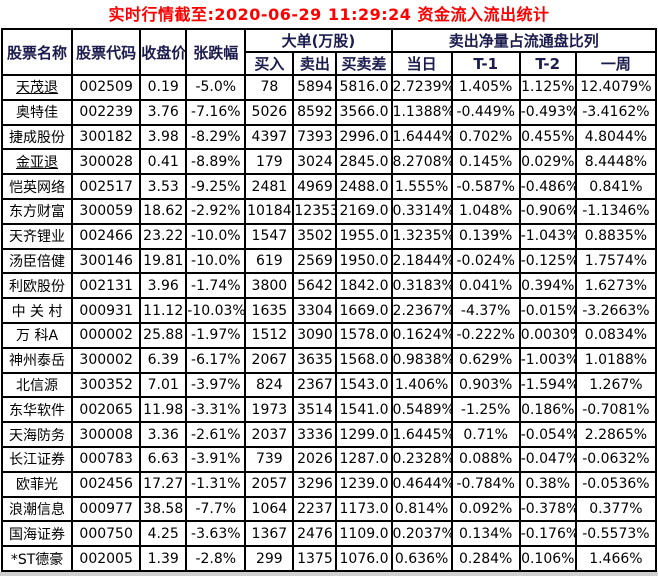 This screenshot has width=658, height=576. I want to click on cell-close-price: 3.36, so click(163, 434).